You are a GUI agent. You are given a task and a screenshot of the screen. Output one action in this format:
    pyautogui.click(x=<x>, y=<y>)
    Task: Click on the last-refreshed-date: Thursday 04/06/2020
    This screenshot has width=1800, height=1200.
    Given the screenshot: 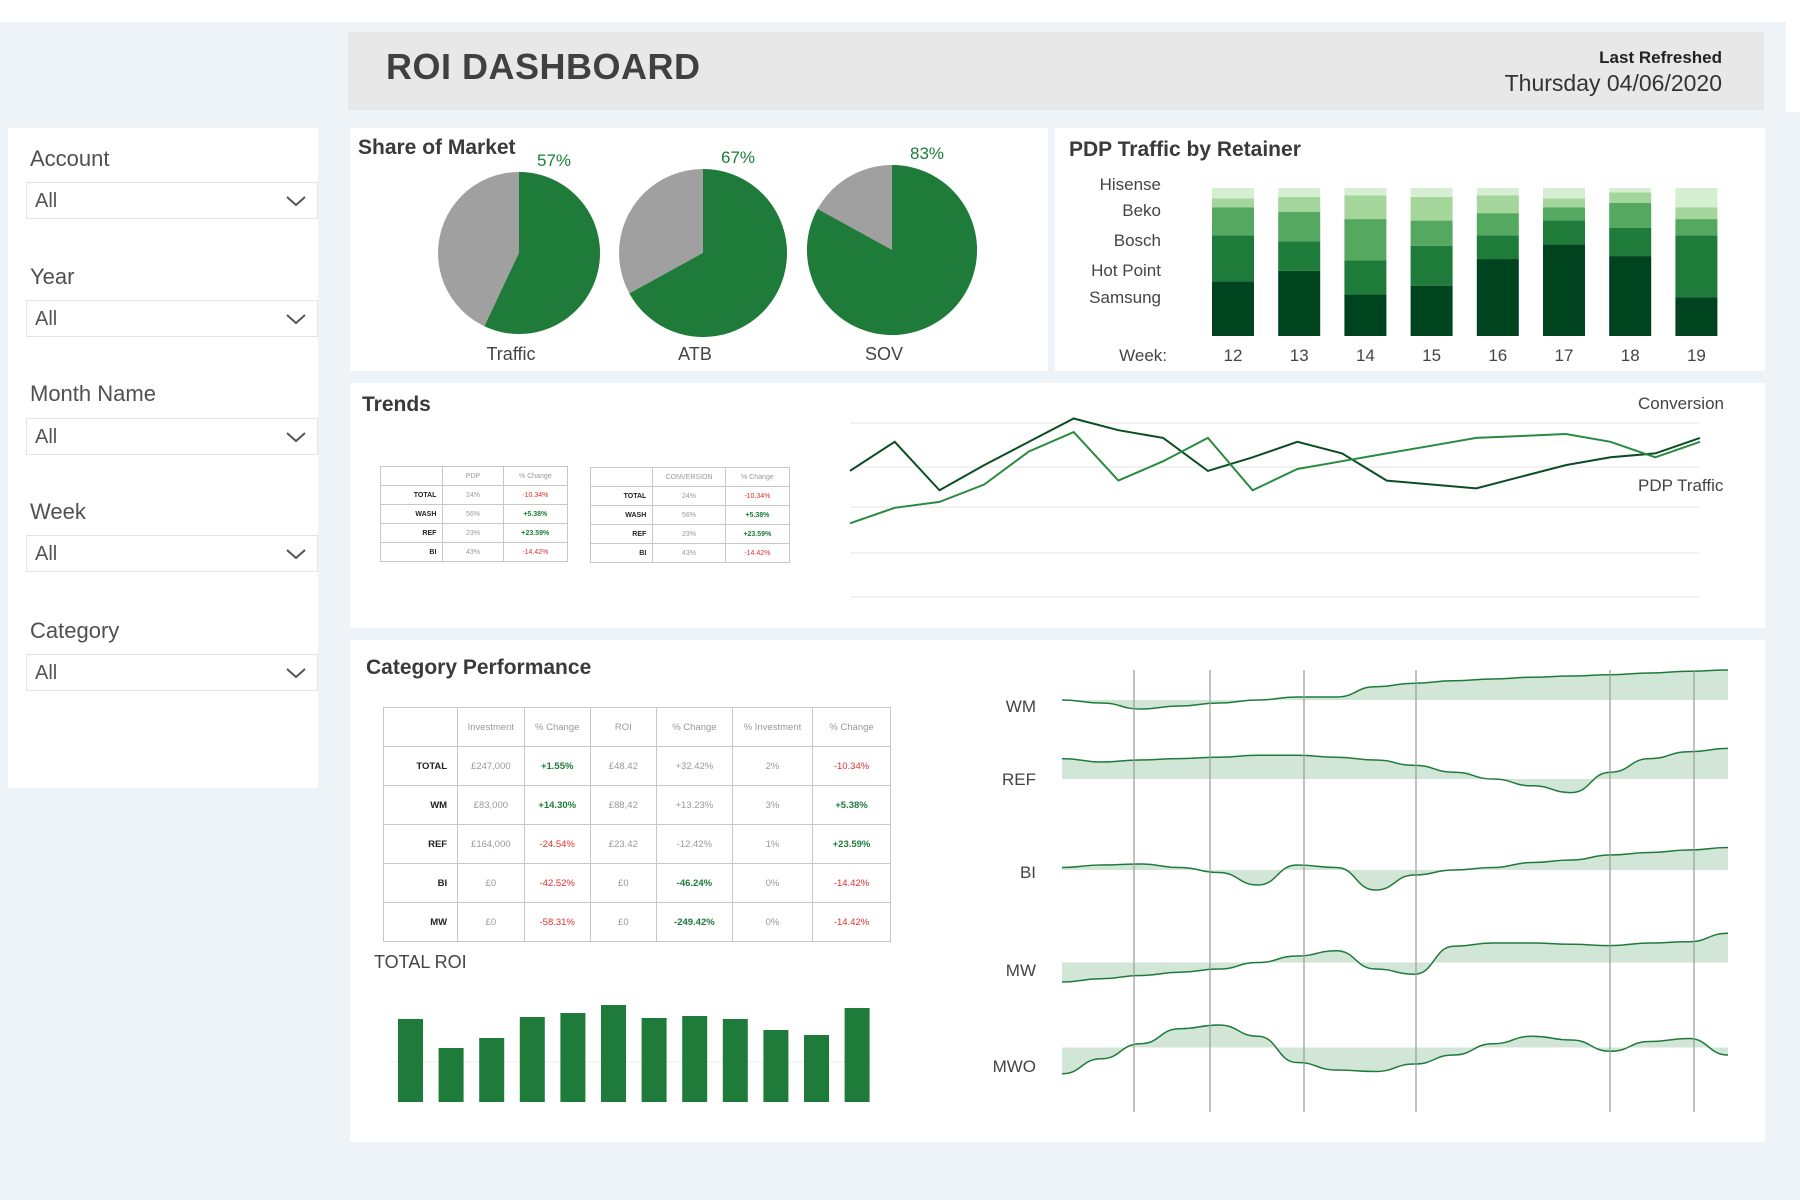 What is the action you would take?
    pyautogui.click(x=1613, y=83)
    